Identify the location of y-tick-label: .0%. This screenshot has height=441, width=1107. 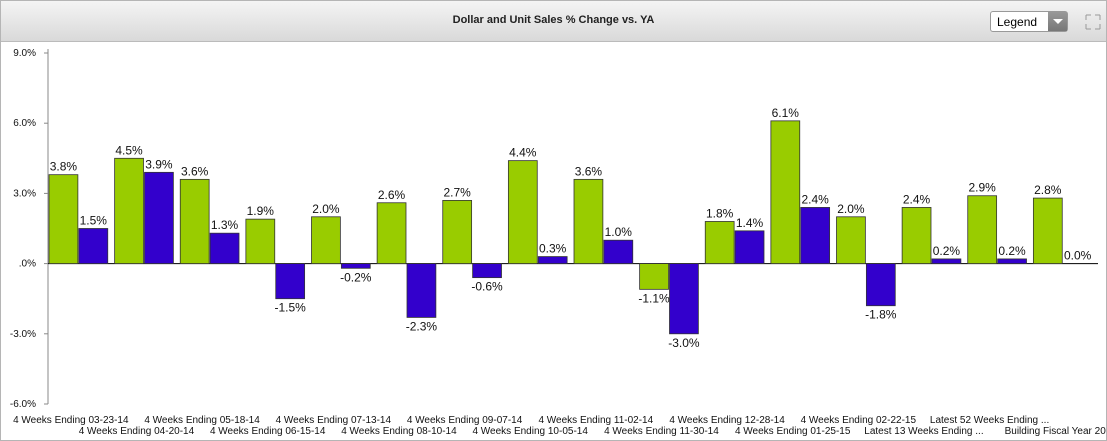
(27, 264).